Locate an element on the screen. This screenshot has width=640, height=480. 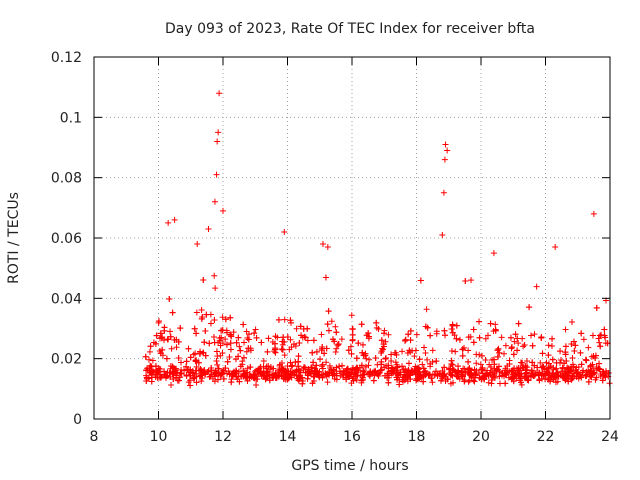
x-tick-label: 24 is located at coordinates (610, 437).